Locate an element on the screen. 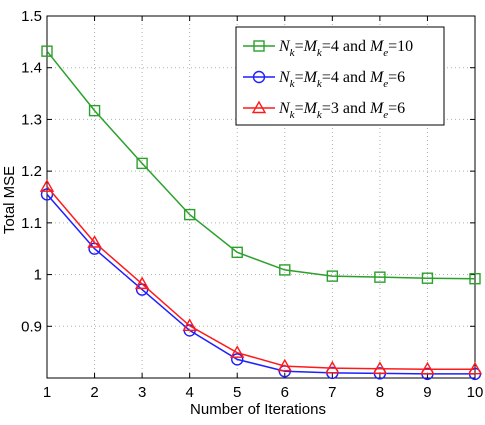  legend-label: Nk=Mk=4 and Me=10 is located at coordinates (345, 48).